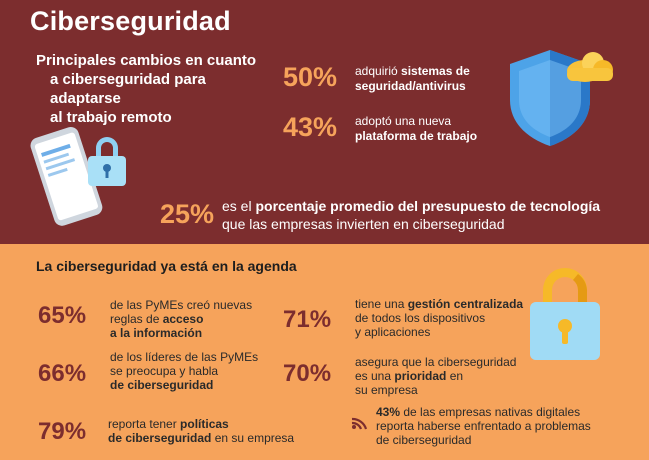 This screenshot has width=649, height=460. What do you see at coordinates (455, 376) in the screenshot?
I see `stat-text: en` at bounding box center [455, 376].